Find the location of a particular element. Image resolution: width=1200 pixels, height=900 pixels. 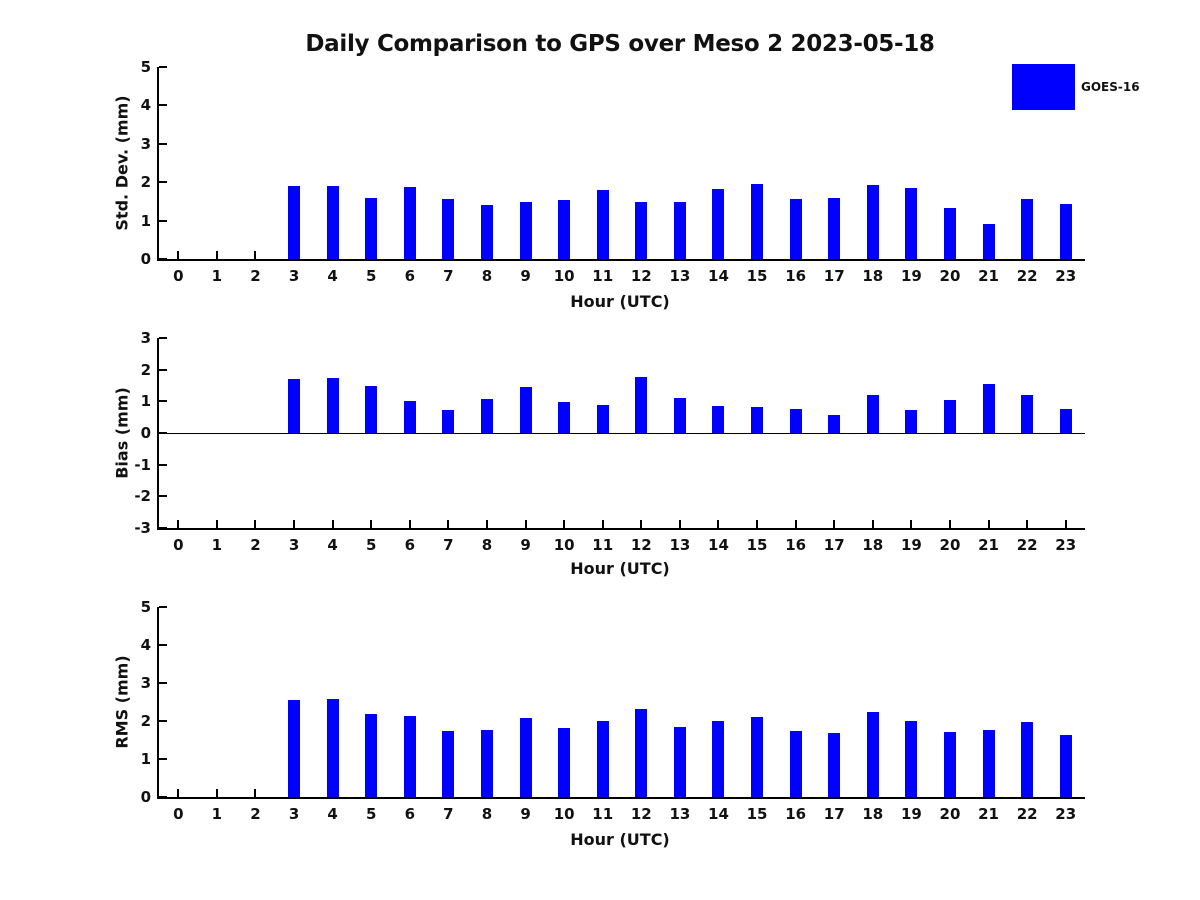

x-tick-label: 17 is located at coordinates (834, 545).